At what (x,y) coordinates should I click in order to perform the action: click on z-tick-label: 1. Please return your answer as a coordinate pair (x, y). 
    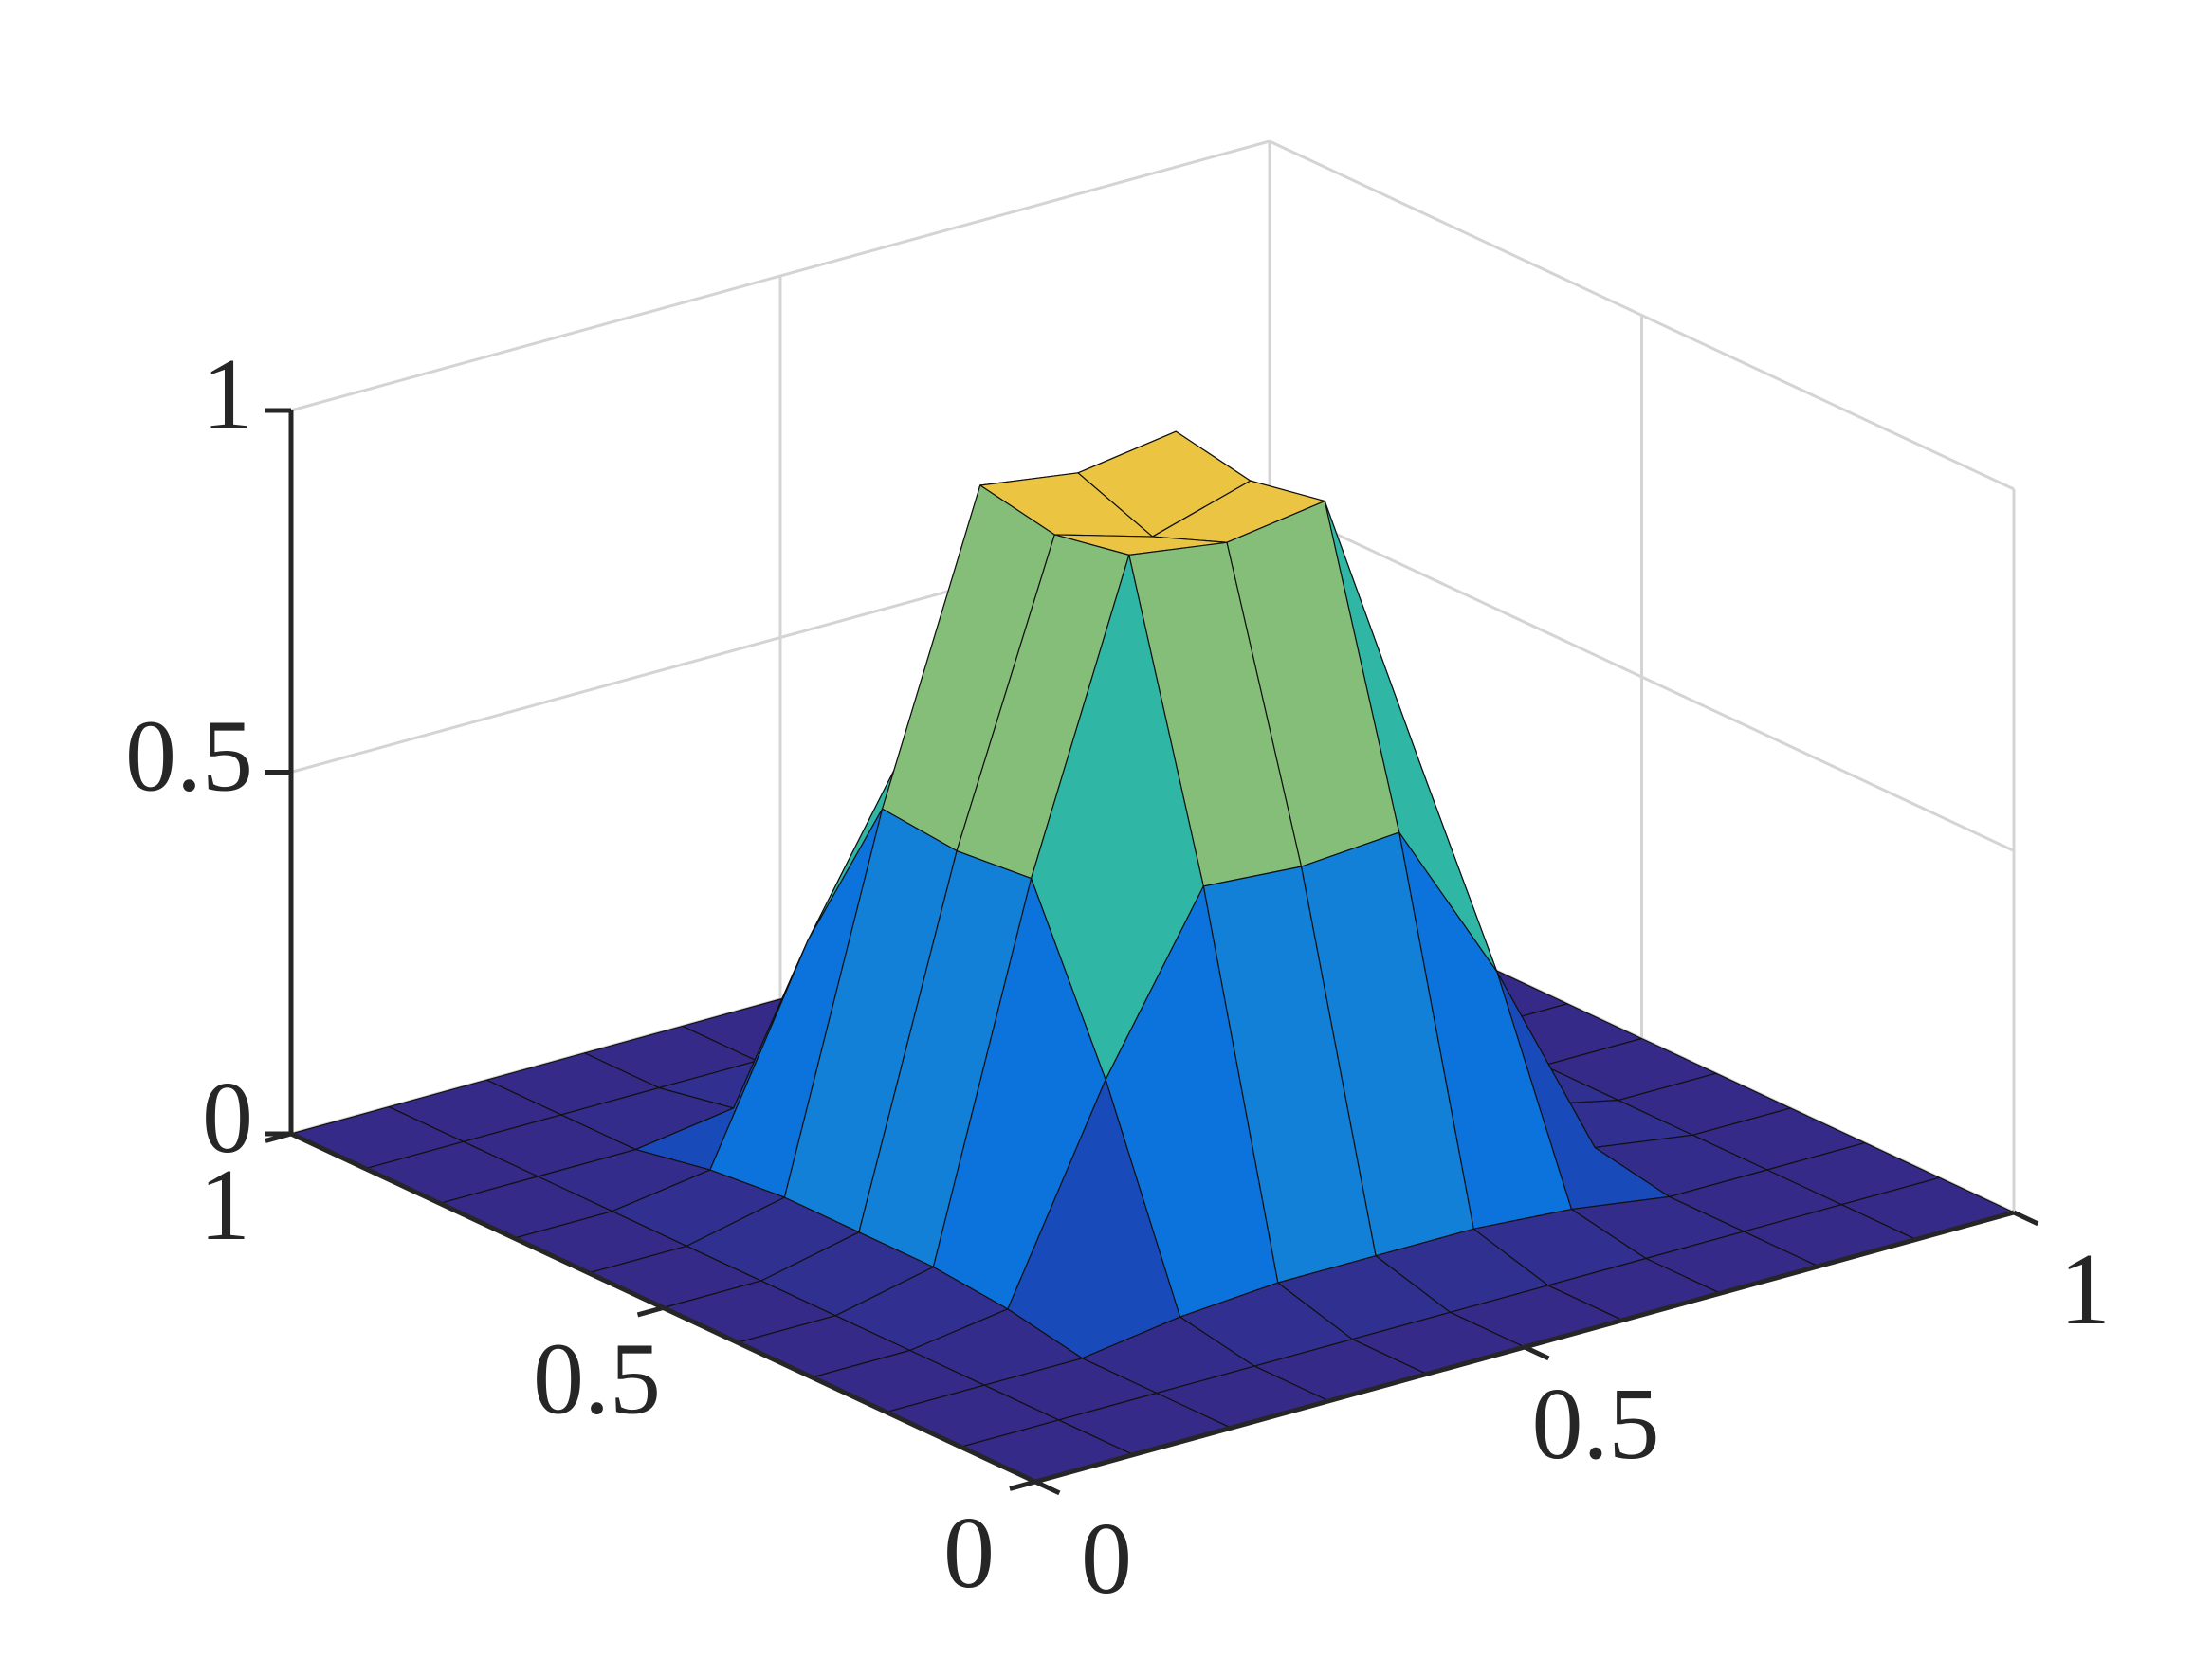
    Looking at the image, I should click on (227, 394).